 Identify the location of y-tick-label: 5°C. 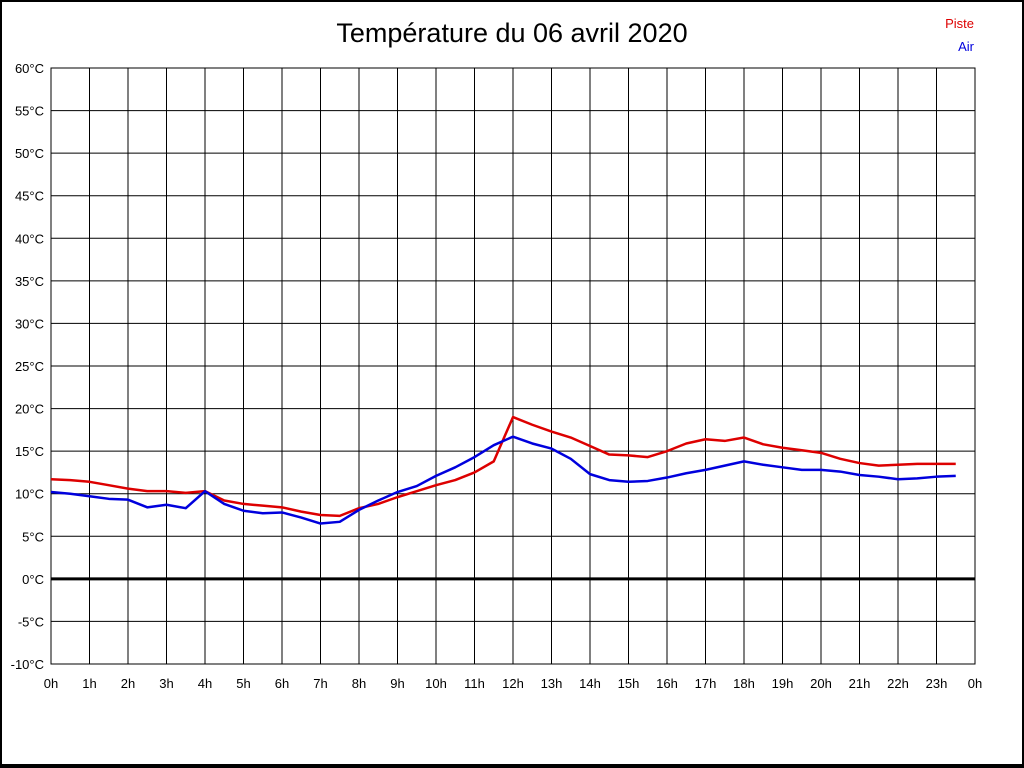
(33, 536).